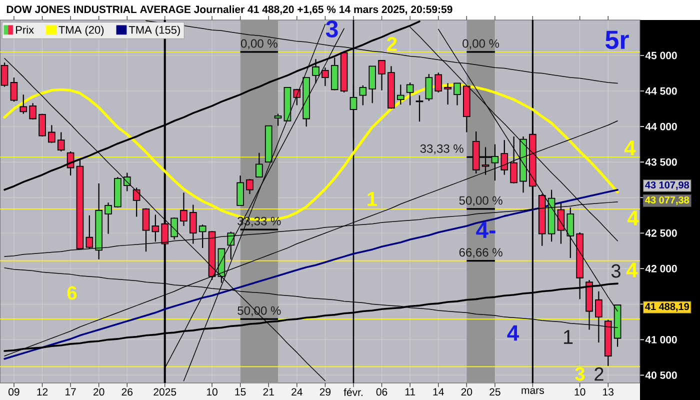 This screenshot has width=700, height=400. I want to click on x-tick-label: 12, so click(42, 392).